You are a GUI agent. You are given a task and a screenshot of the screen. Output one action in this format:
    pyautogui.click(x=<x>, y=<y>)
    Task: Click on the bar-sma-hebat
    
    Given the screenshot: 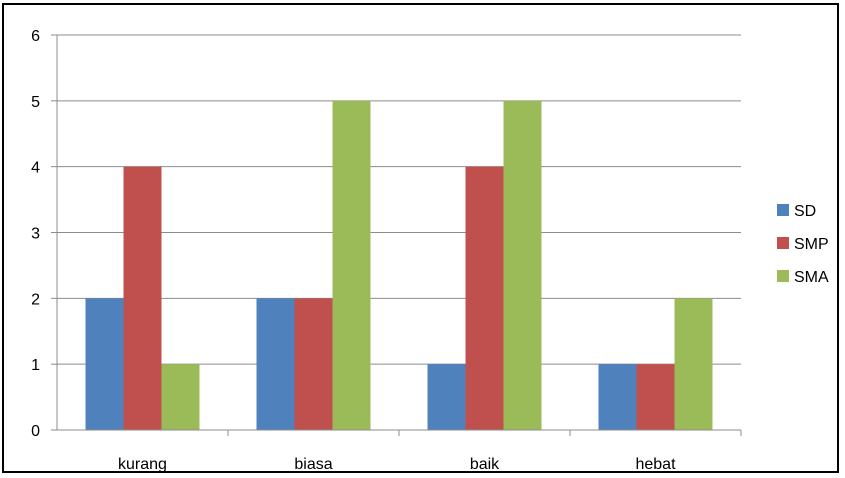 What is the action you would take?
    pyautogui.click(x=693, y=364)
    